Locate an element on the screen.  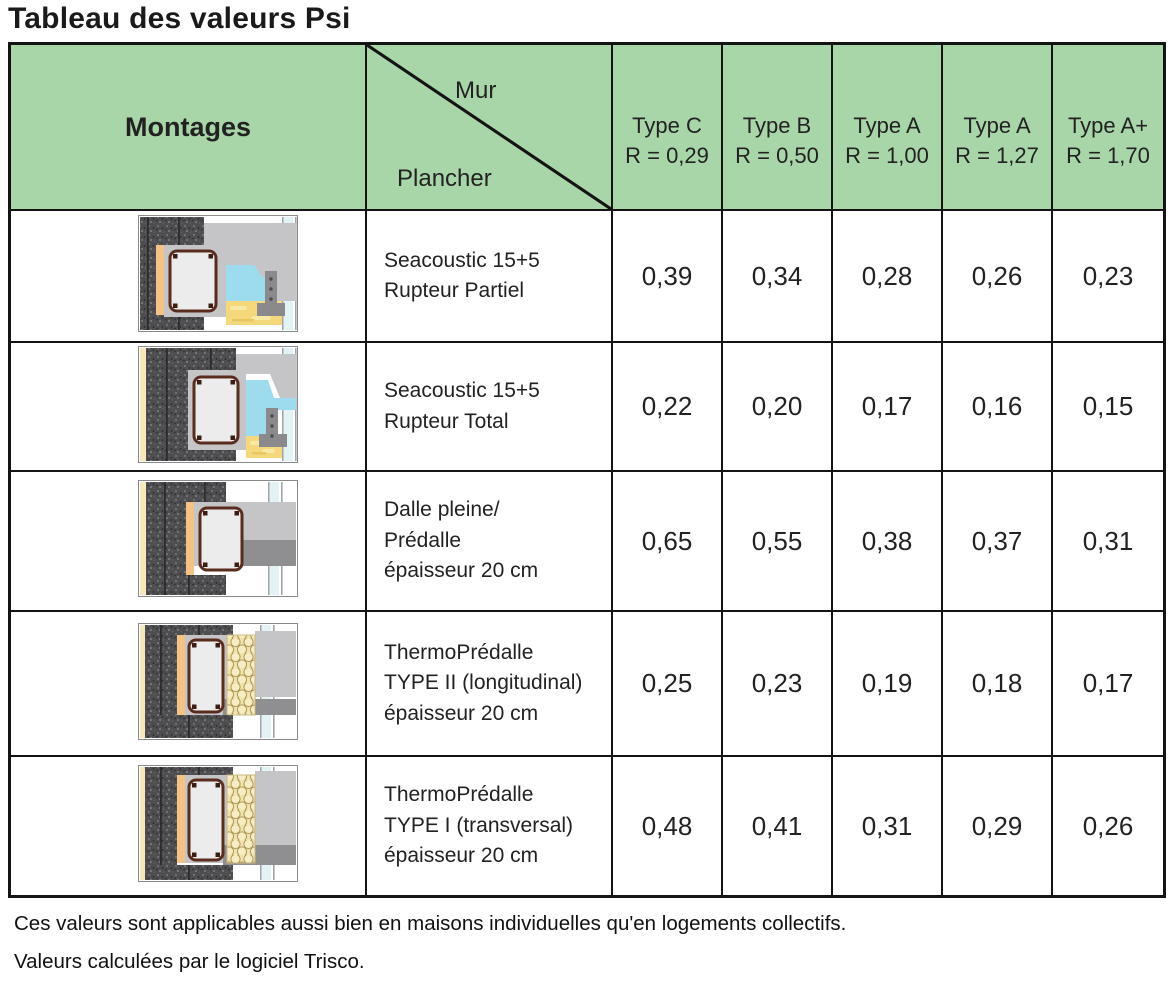
header-mur-plancher-cell: Mur Plancher is located at coordinates (490, 128).